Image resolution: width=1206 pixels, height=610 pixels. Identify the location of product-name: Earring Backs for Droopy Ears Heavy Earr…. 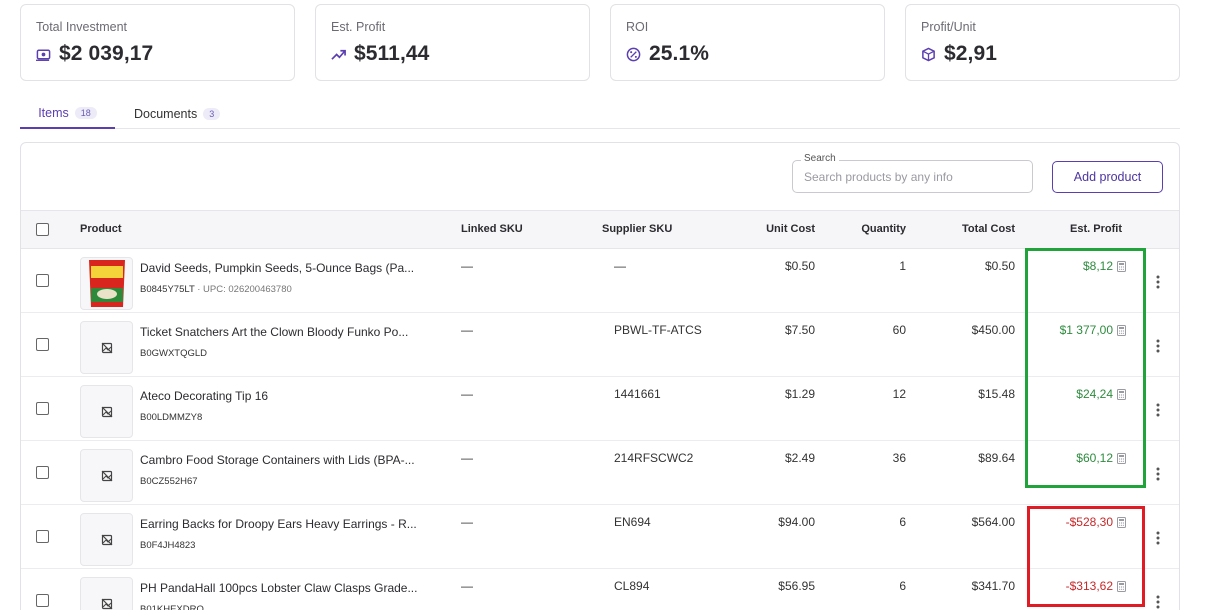
(278, 524).